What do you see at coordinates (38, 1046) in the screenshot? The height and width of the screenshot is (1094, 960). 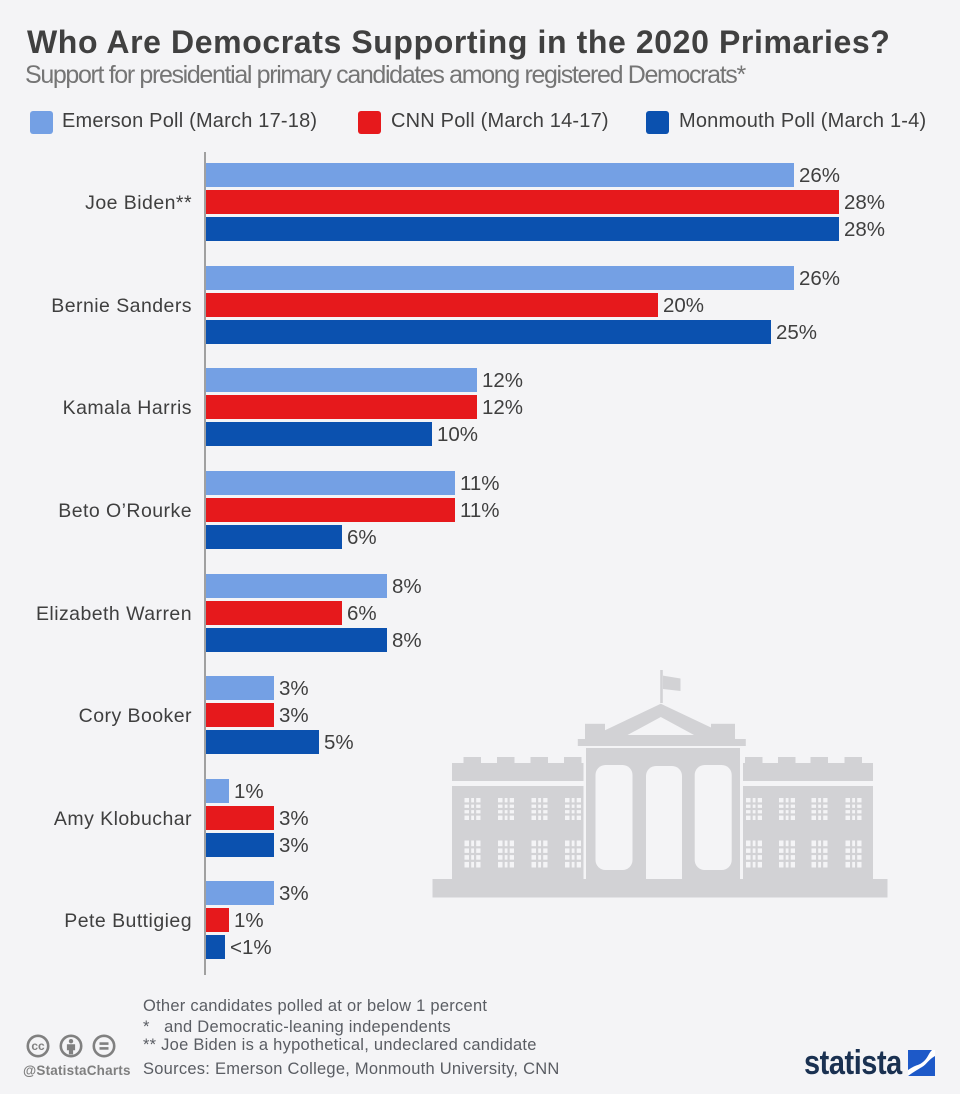 I see `svg-text: cc` at bounding box center [38, 1046].